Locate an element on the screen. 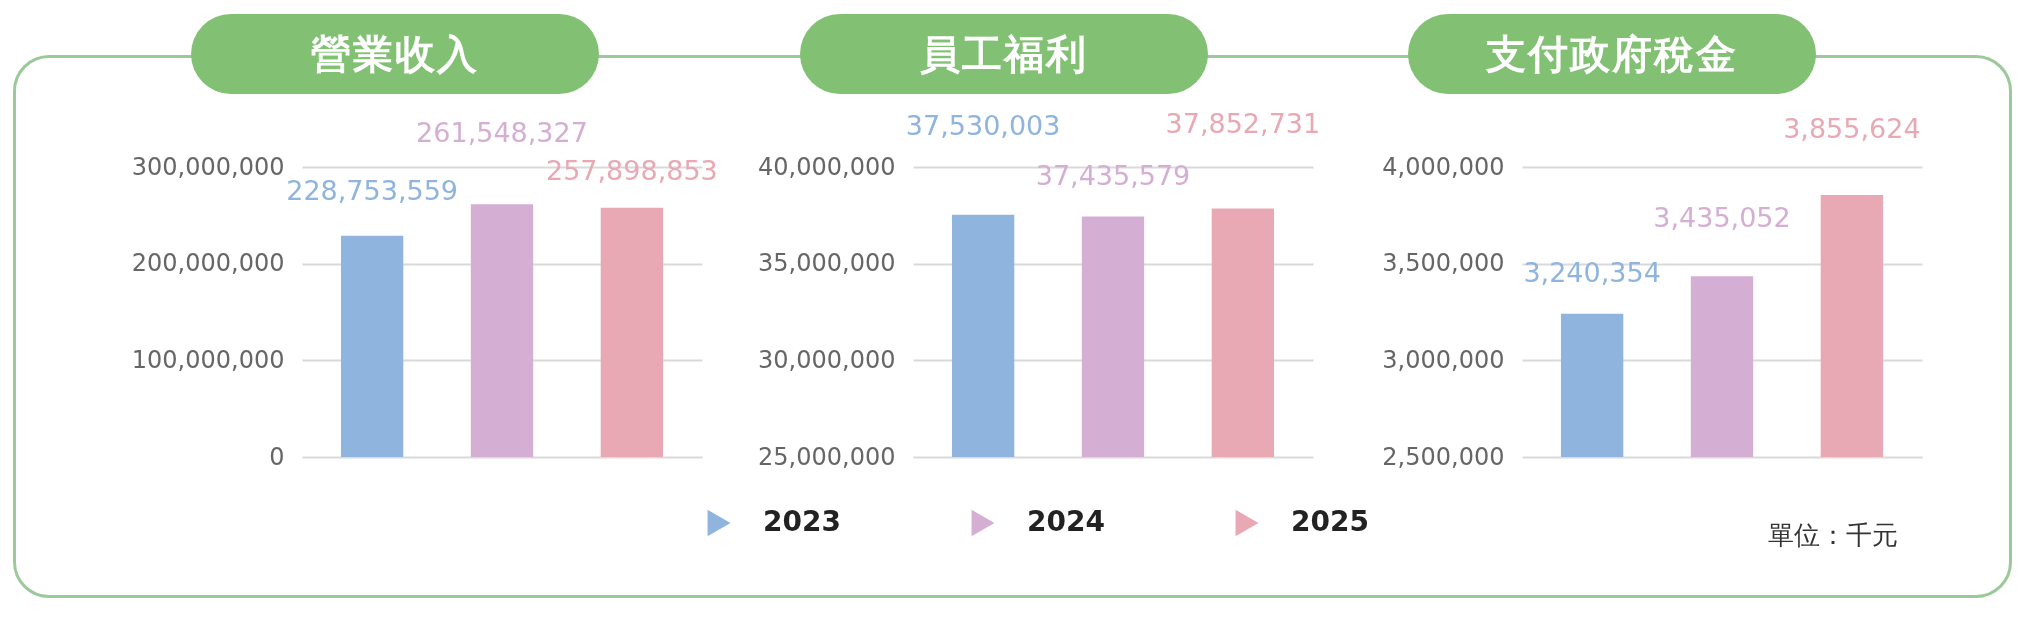 Image resolution: width=2031 pixels, height=625 pixels. data-label: 3,240,354 is located at coordinates (1592, 272).